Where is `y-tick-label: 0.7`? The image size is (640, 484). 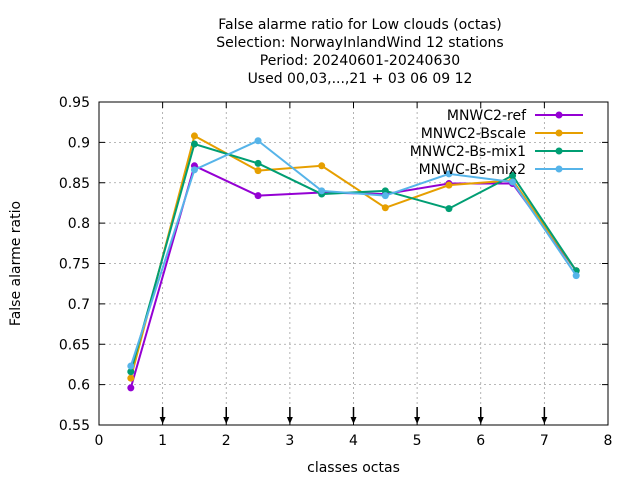
y-tick-label: 0.7 is located at coordinates (79, 305).